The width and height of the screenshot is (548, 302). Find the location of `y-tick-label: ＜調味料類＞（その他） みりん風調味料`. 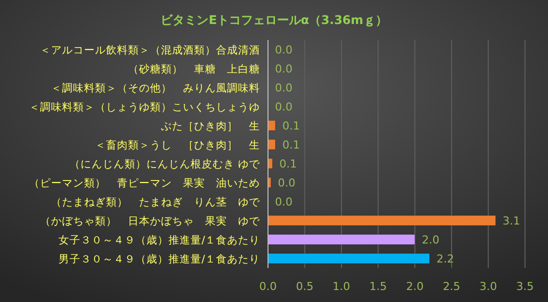

y-tick-label: ＜調味料類＞（その他） みりん風調味料 is located at coordinates (155, 88).